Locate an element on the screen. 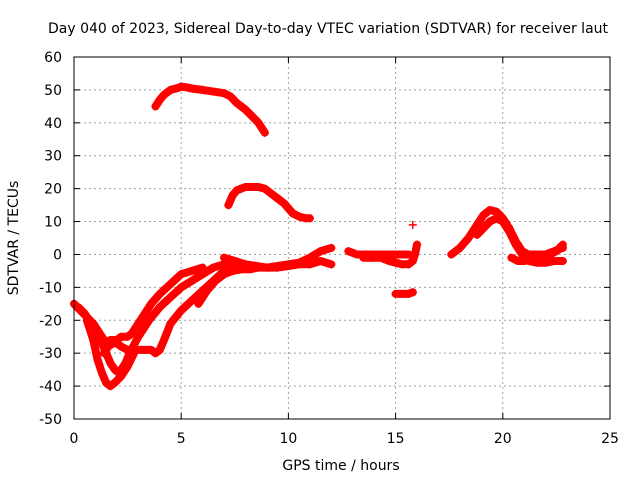 The width and height of the screenshot is (640, 480). y-tick-label: 20 is located at coordinates (53, 190).